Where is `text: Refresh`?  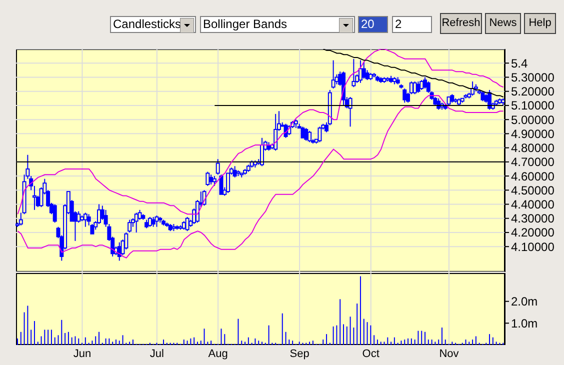 text: Refresh is located at coordinates (461, 23).